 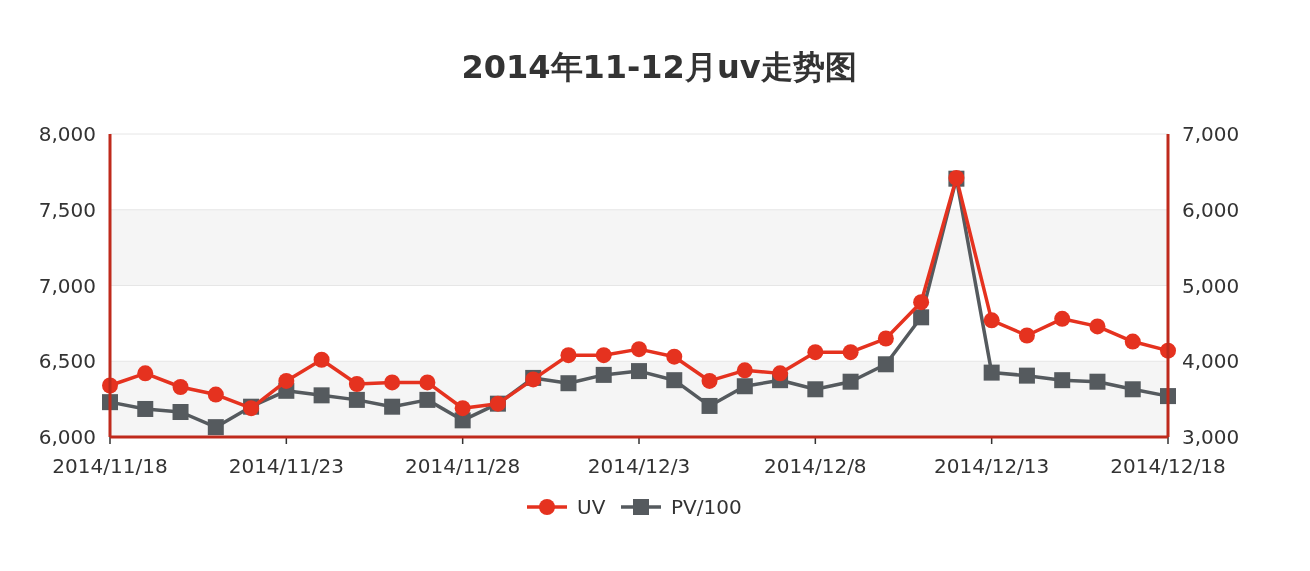 What do you see at coordinates (67, 285) in the screenshot?
I see `y-tick-label: 7,000` at bounding box center [67, 285].